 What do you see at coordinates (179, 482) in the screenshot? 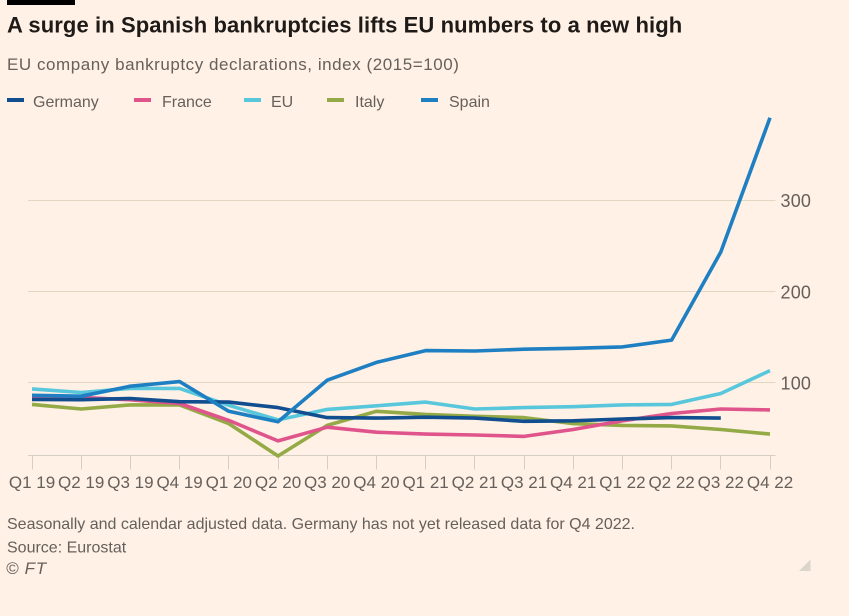
I see `svg-text: Q4 19` at bounding box center [179, 482].